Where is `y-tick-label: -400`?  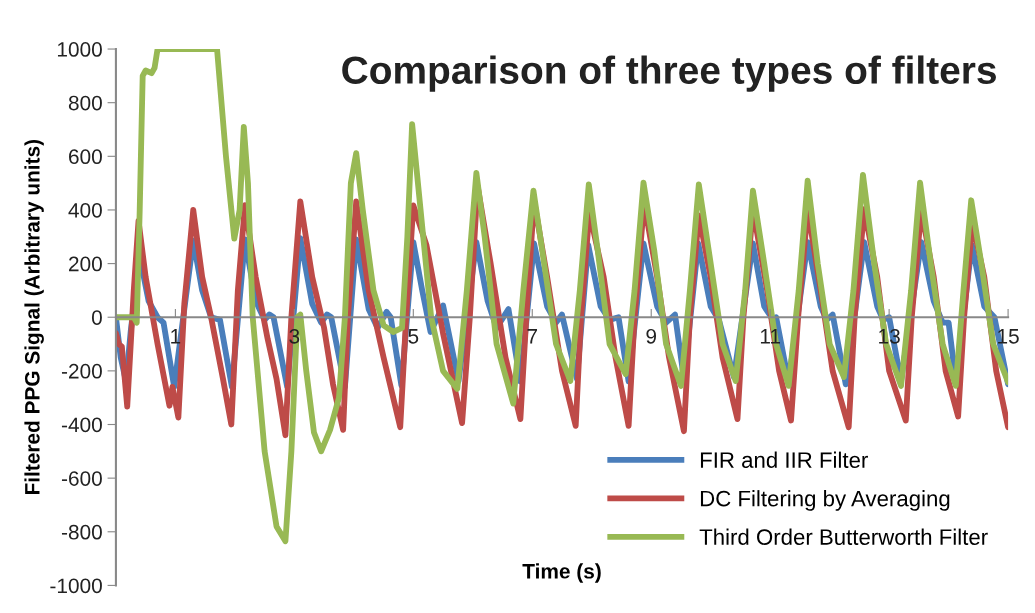
y-tick-label: -400 is located at coordinates (81, 425).